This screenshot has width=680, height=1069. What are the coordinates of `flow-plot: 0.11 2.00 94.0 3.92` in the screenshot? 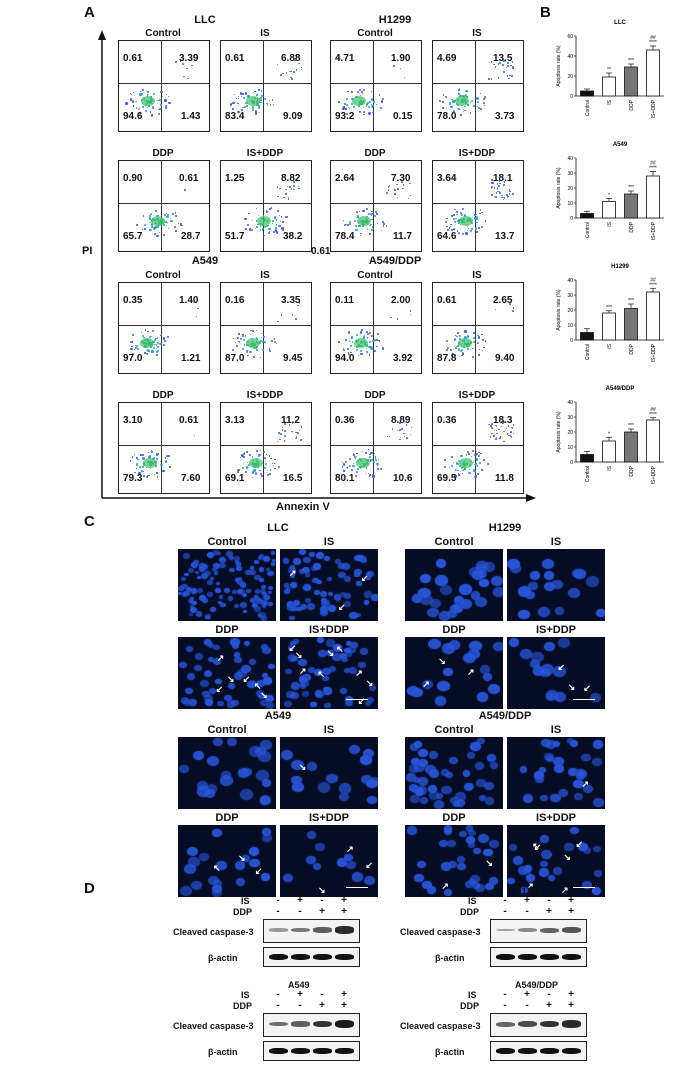 It's located at (376, 328).